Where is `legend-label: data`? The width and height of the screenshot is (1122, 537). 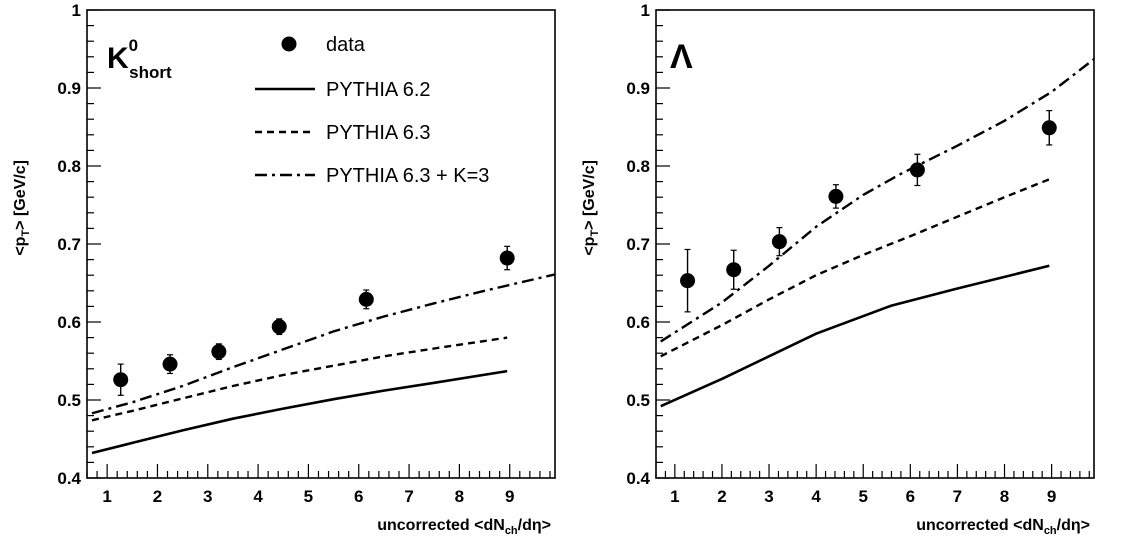
legend-label: data is located at coordinates (346, 45).